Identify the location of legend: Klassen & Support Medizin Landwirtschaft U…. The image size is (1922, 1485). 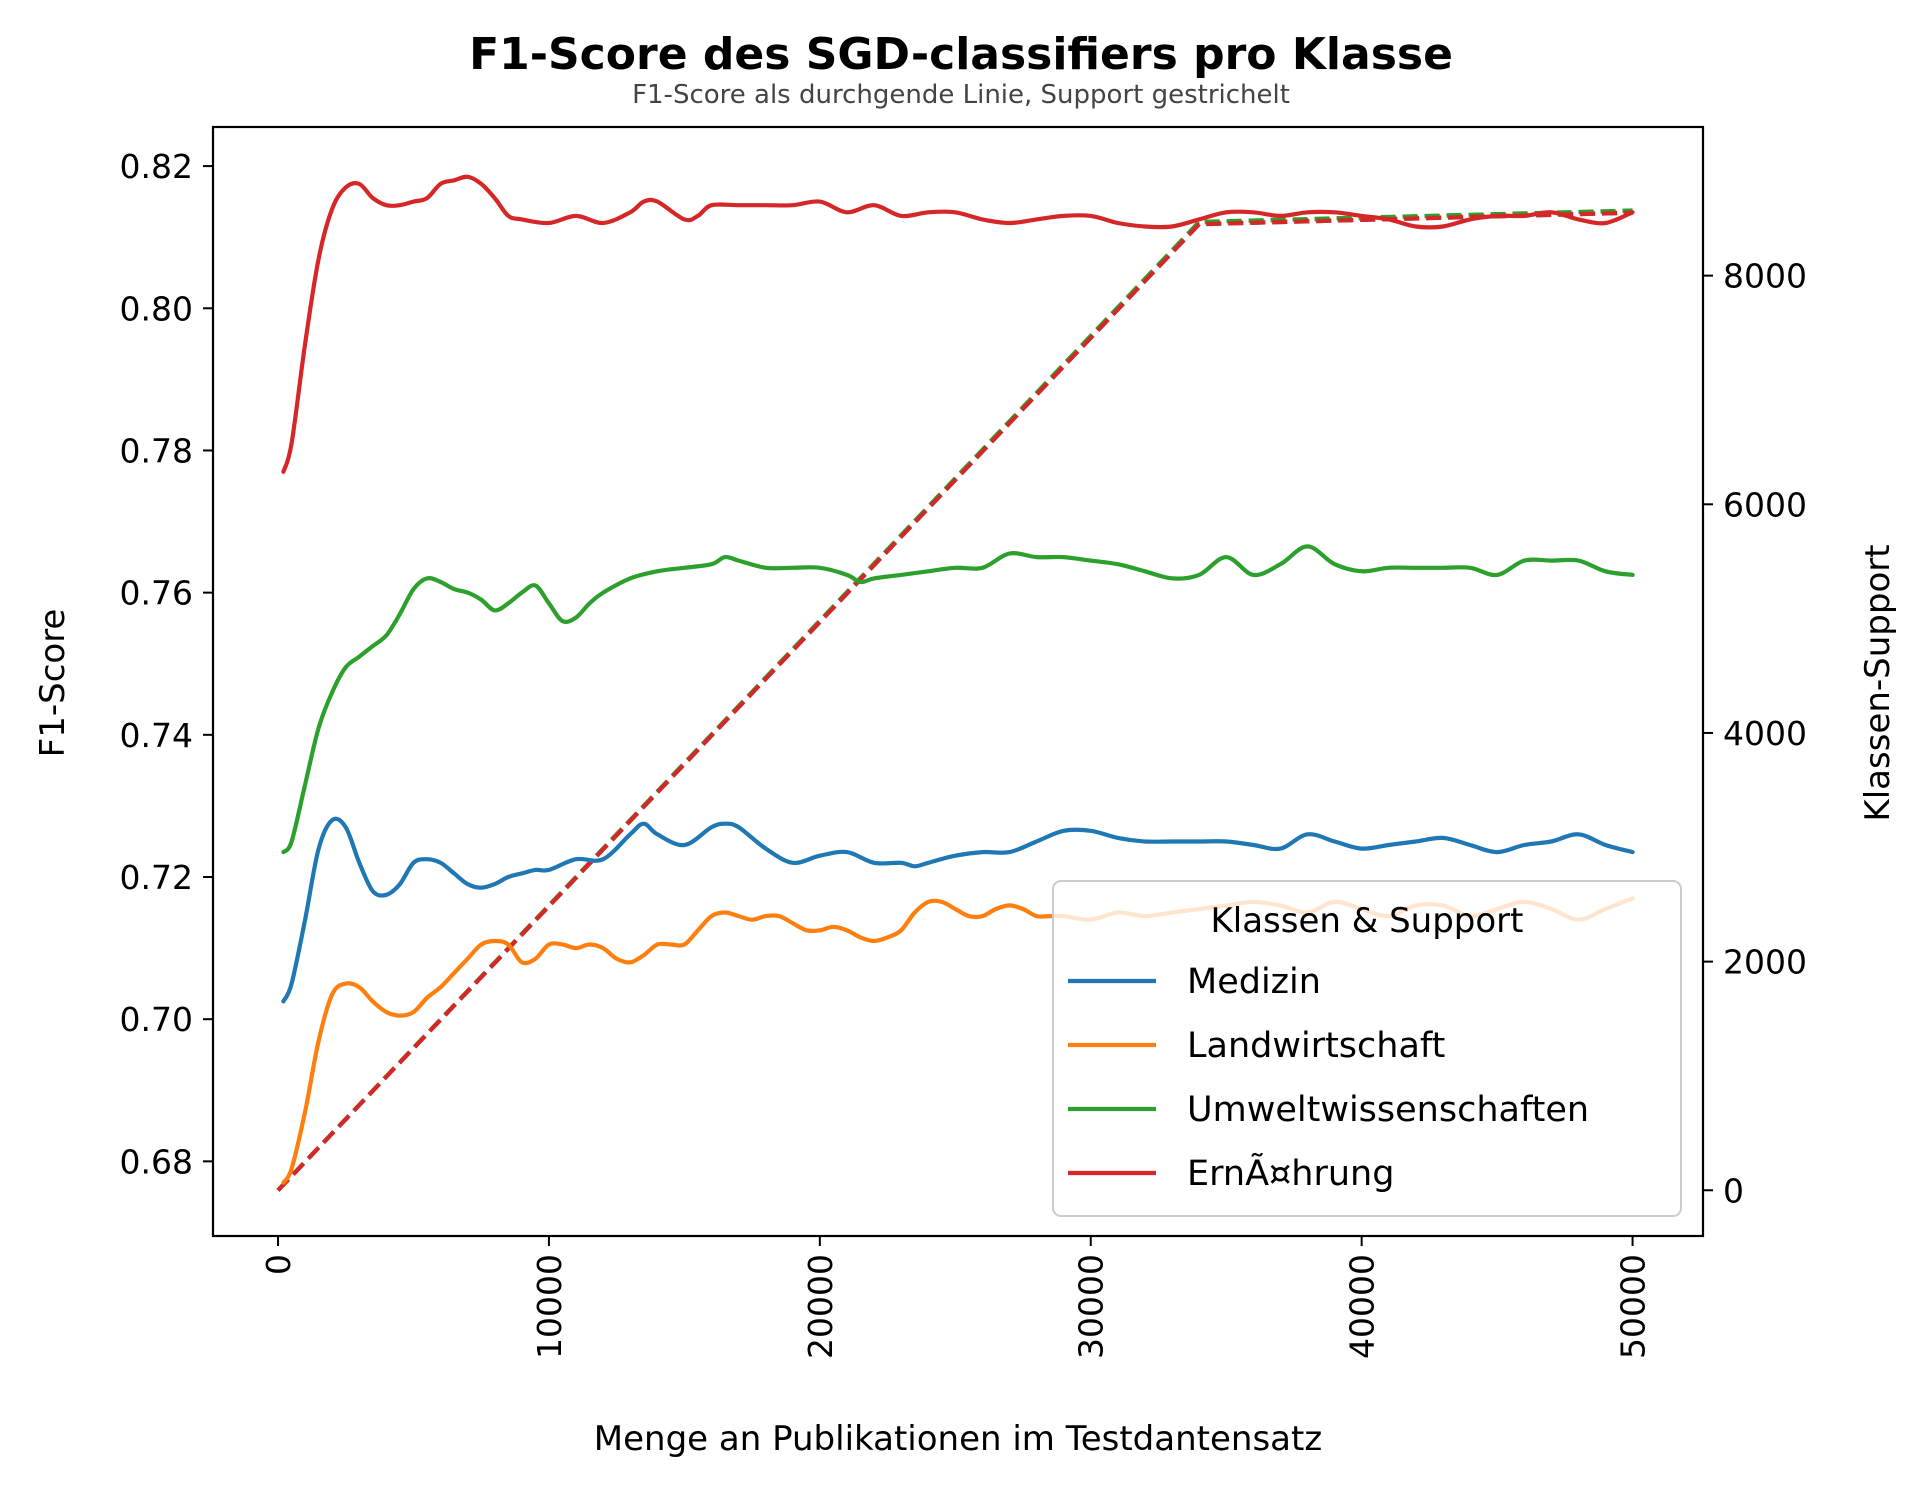
(1367, 1048).